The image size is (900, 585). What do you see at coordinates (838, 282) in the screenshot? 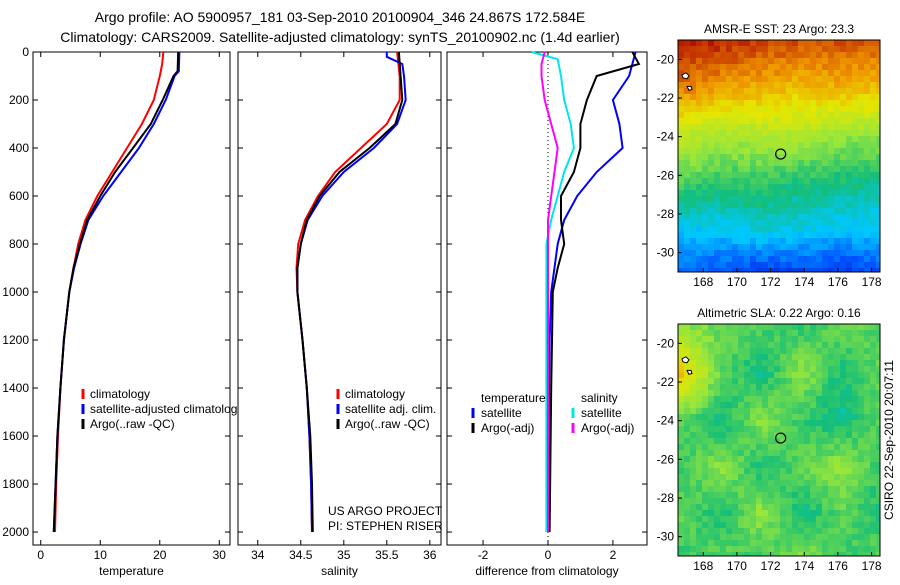
I see `x-tick-label: 176` at bounding box center [838, 282].